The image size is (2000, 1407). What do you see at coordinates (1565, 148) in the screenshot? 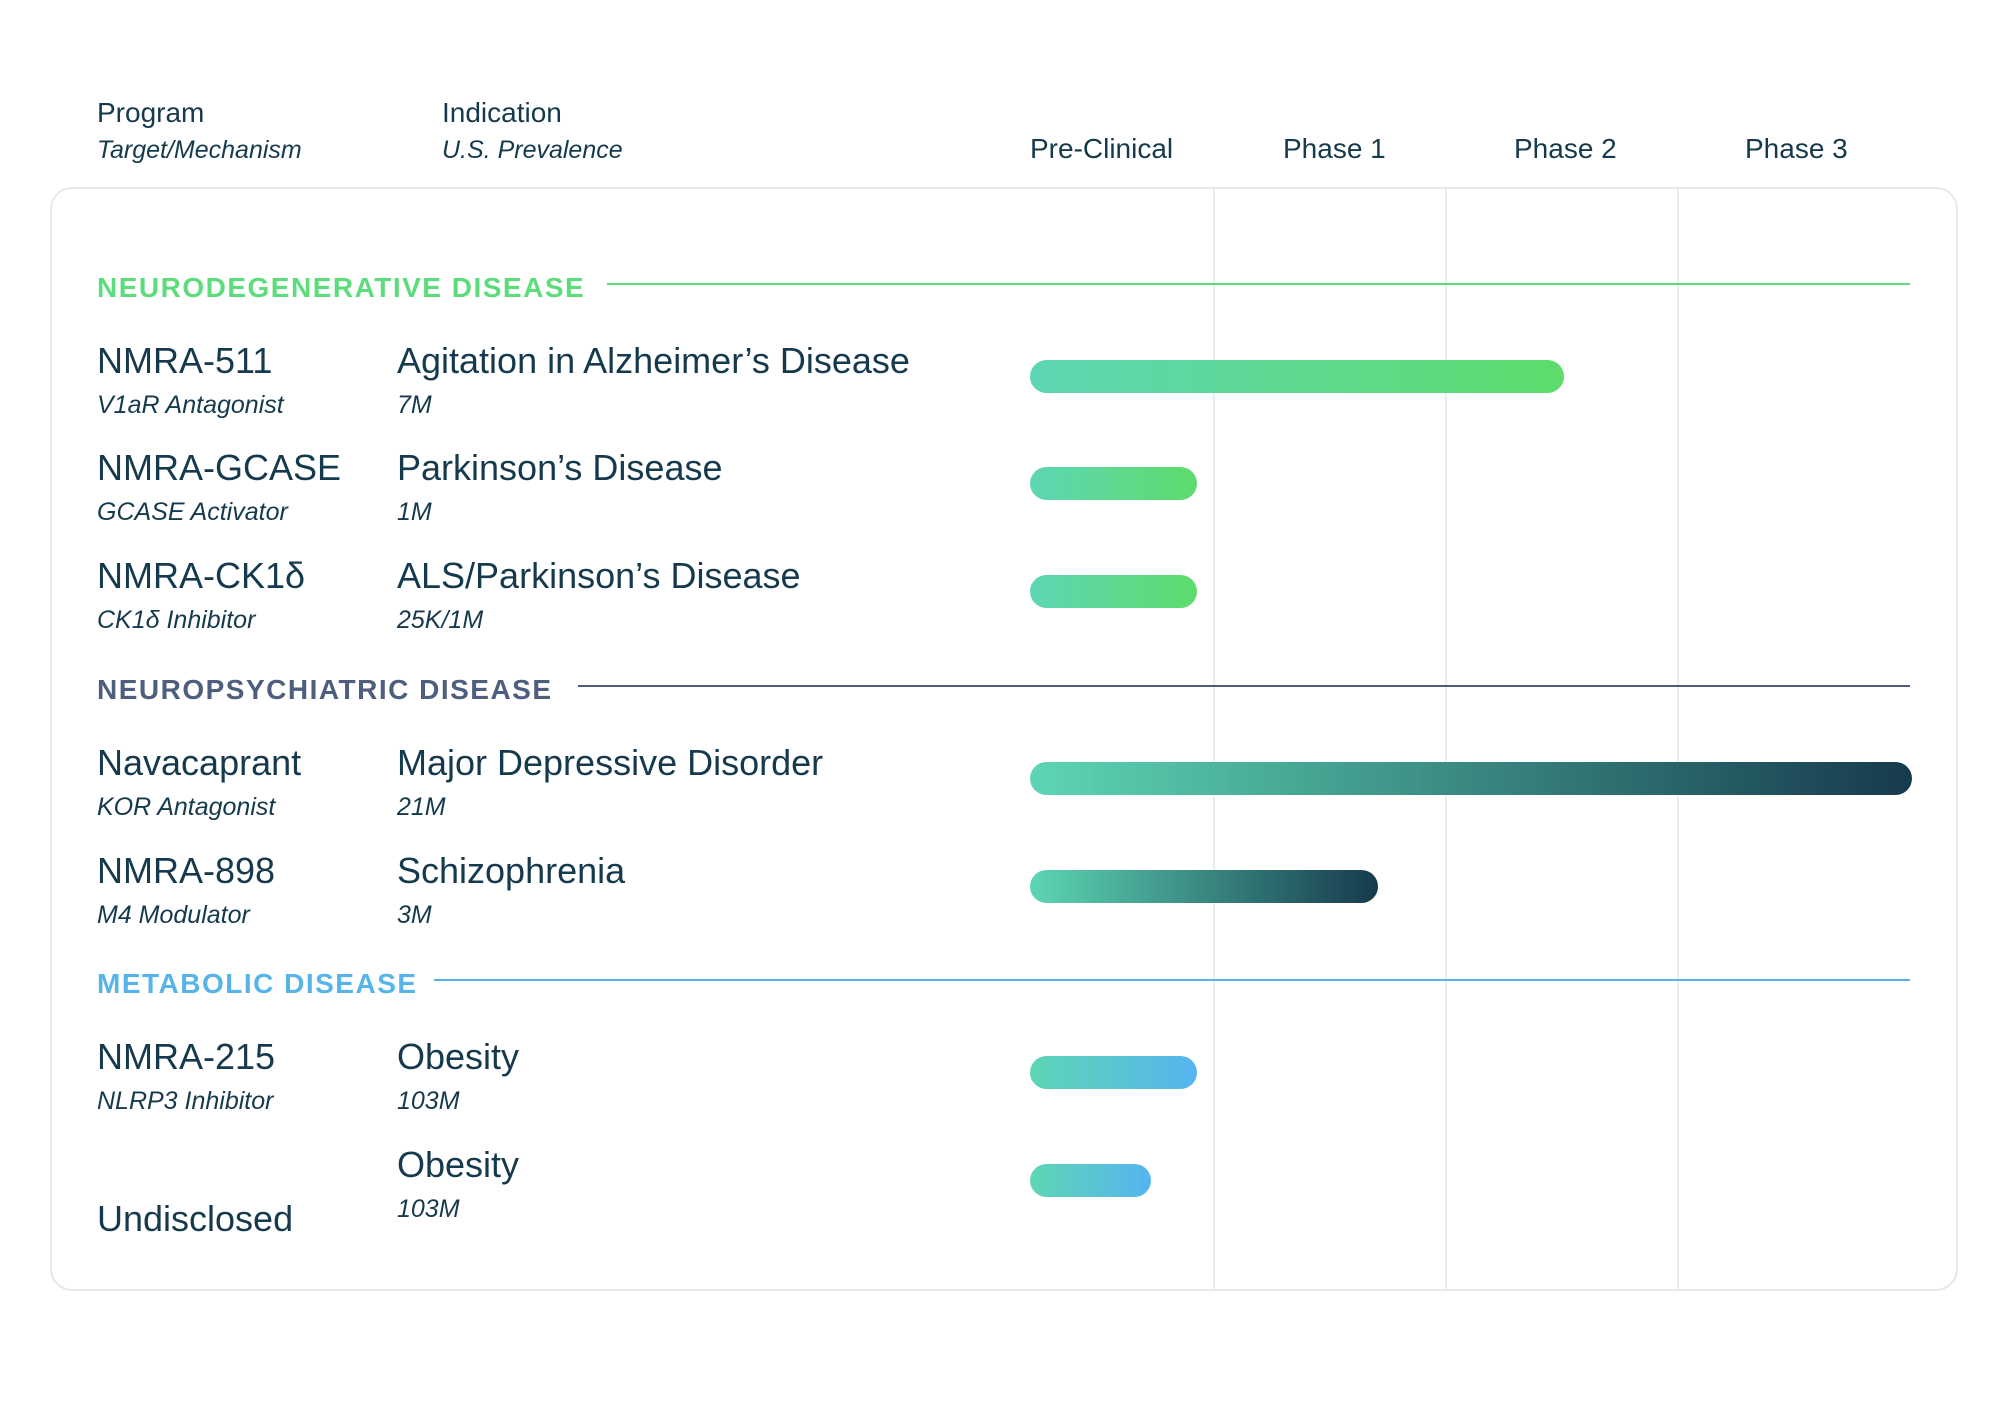
I see `phase-header-3: Phase 2` at bounding box center [1565, 148].